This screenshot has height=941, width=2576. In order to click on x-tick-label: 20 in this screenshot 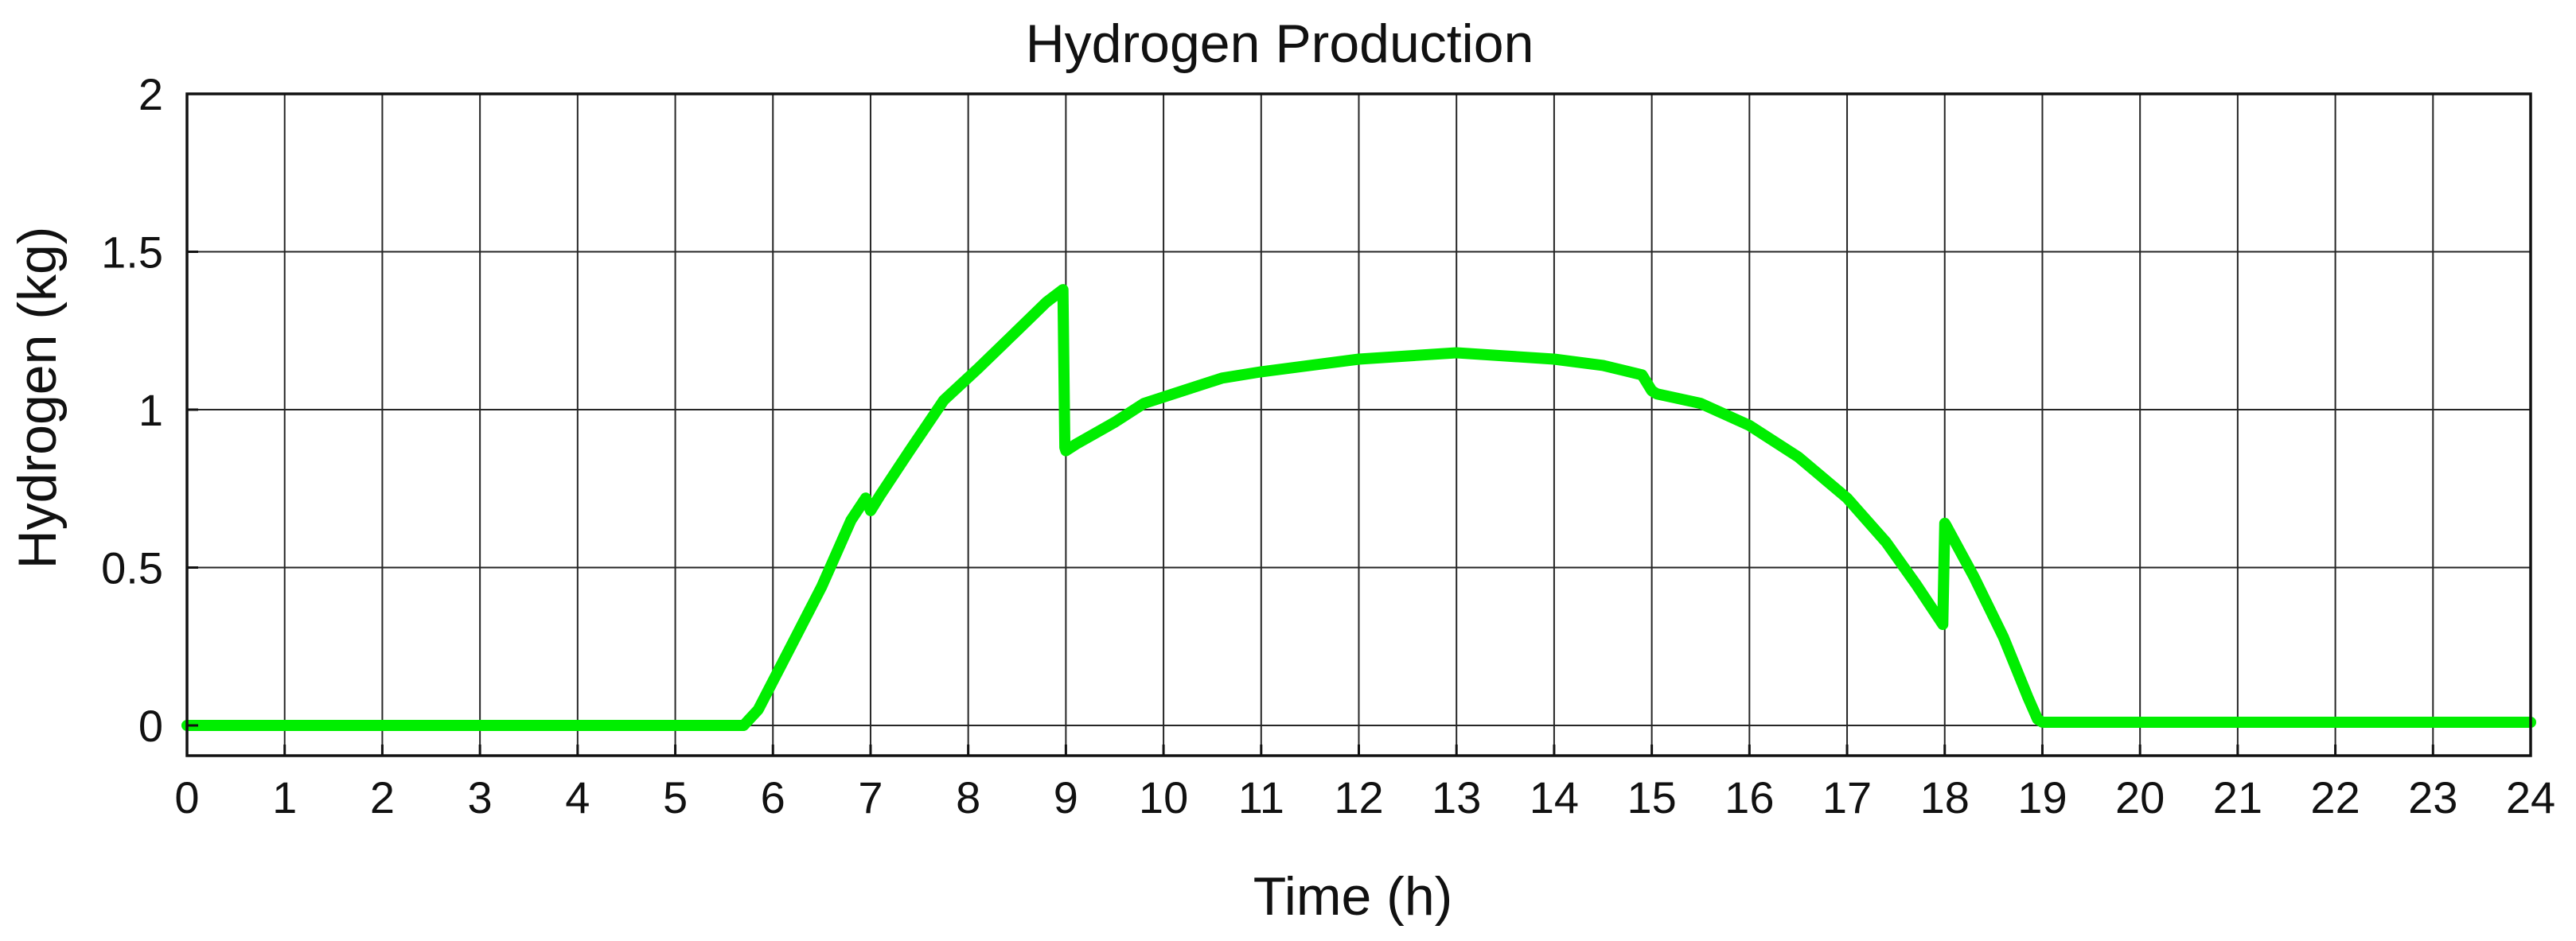, I will do `click(2140, 797)`.